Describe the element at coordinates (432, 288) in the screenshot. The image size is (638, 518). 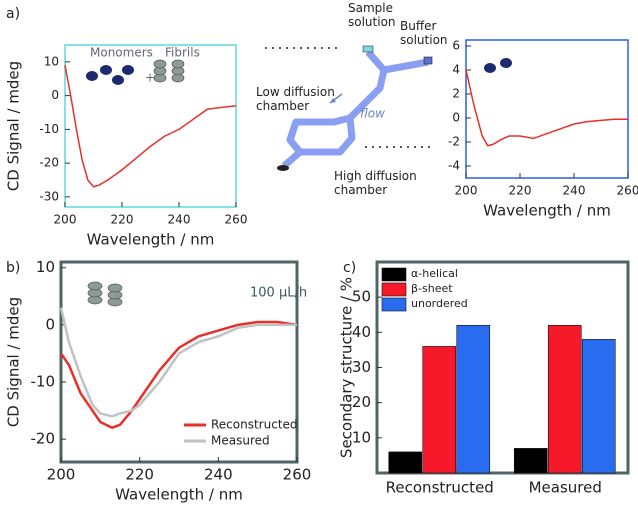
I see `legend-label: β-sheet` at that location.